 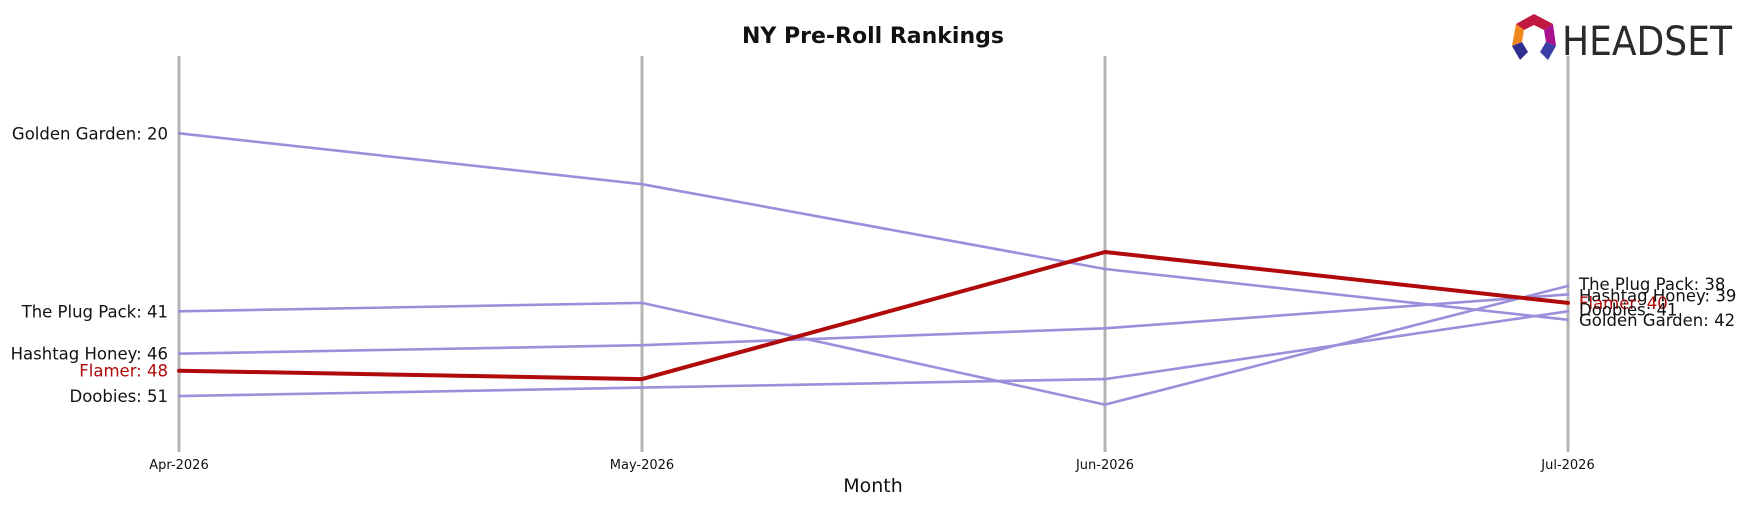 I want to click on start-label-doobies: Doobies: 51, so click(x=118, y=396).